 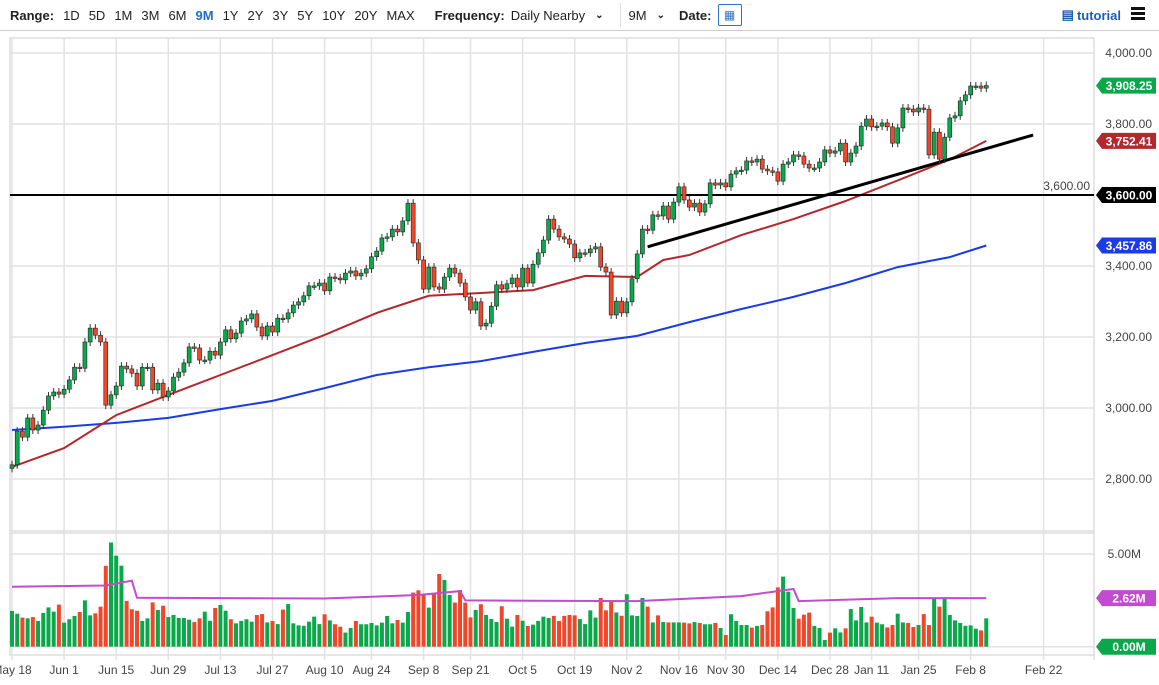 I want to click on range-button-10y: 10Y, so click(x=334, y=15).